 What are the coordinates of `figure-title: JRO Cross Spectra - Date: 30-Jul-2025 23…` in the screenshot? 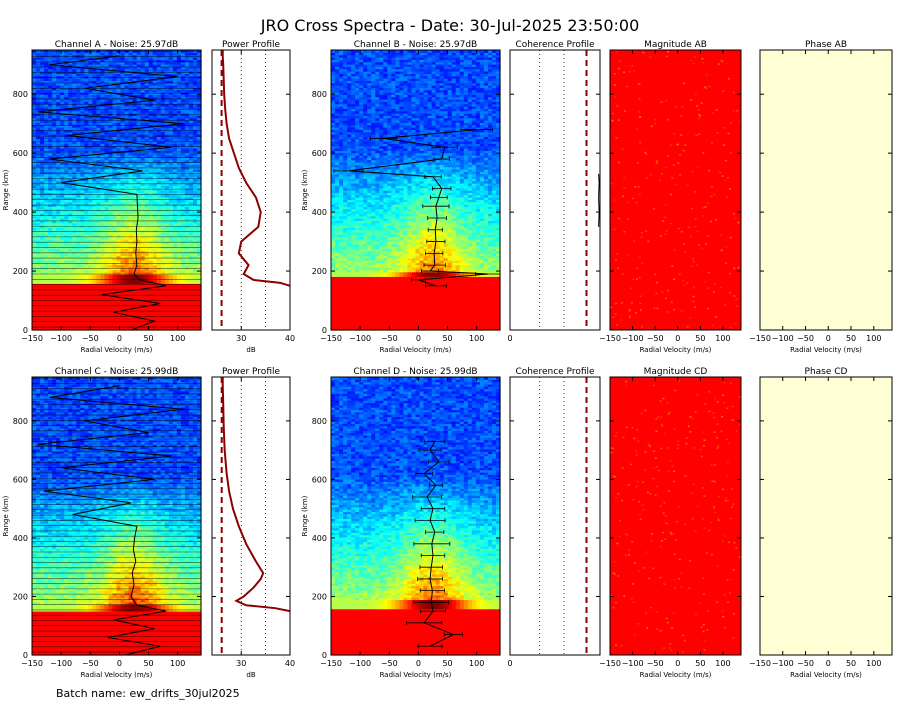 It's located at (450, 25).